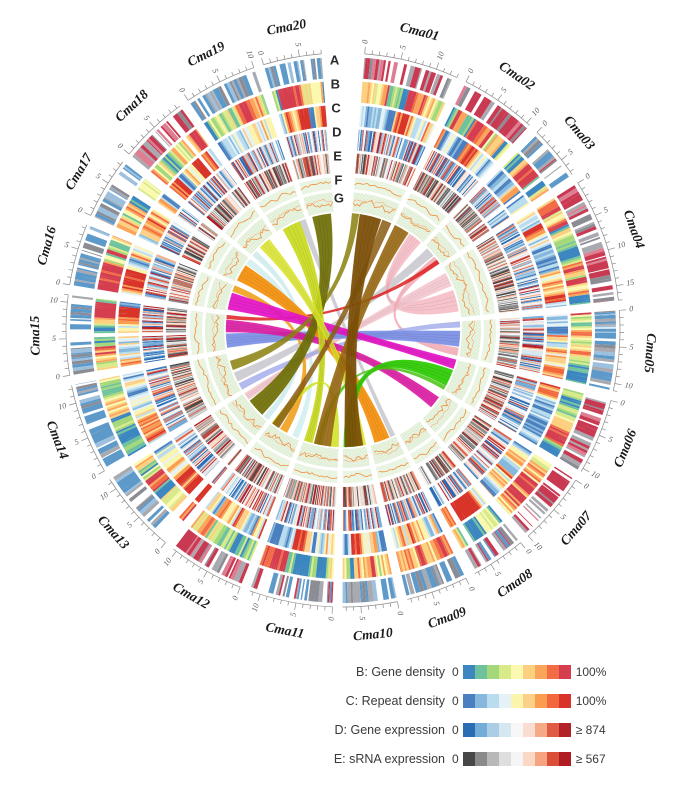  What do you see at coordinates (438, 192) in the screenshot?
I see `track-srna_expression-Cma02` at bounding box center [438, 192].